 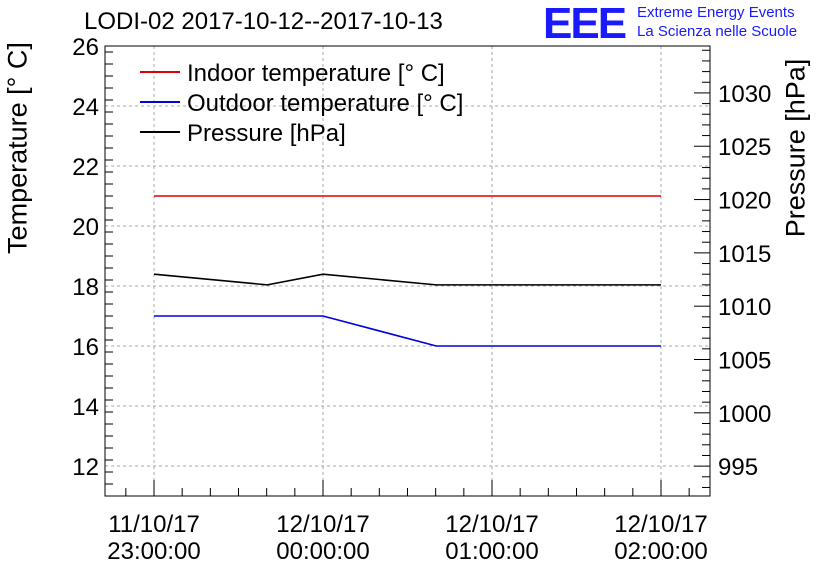 I want to click on legend-label-0: Indoor temperature [° C], so click(x=316, y=73).